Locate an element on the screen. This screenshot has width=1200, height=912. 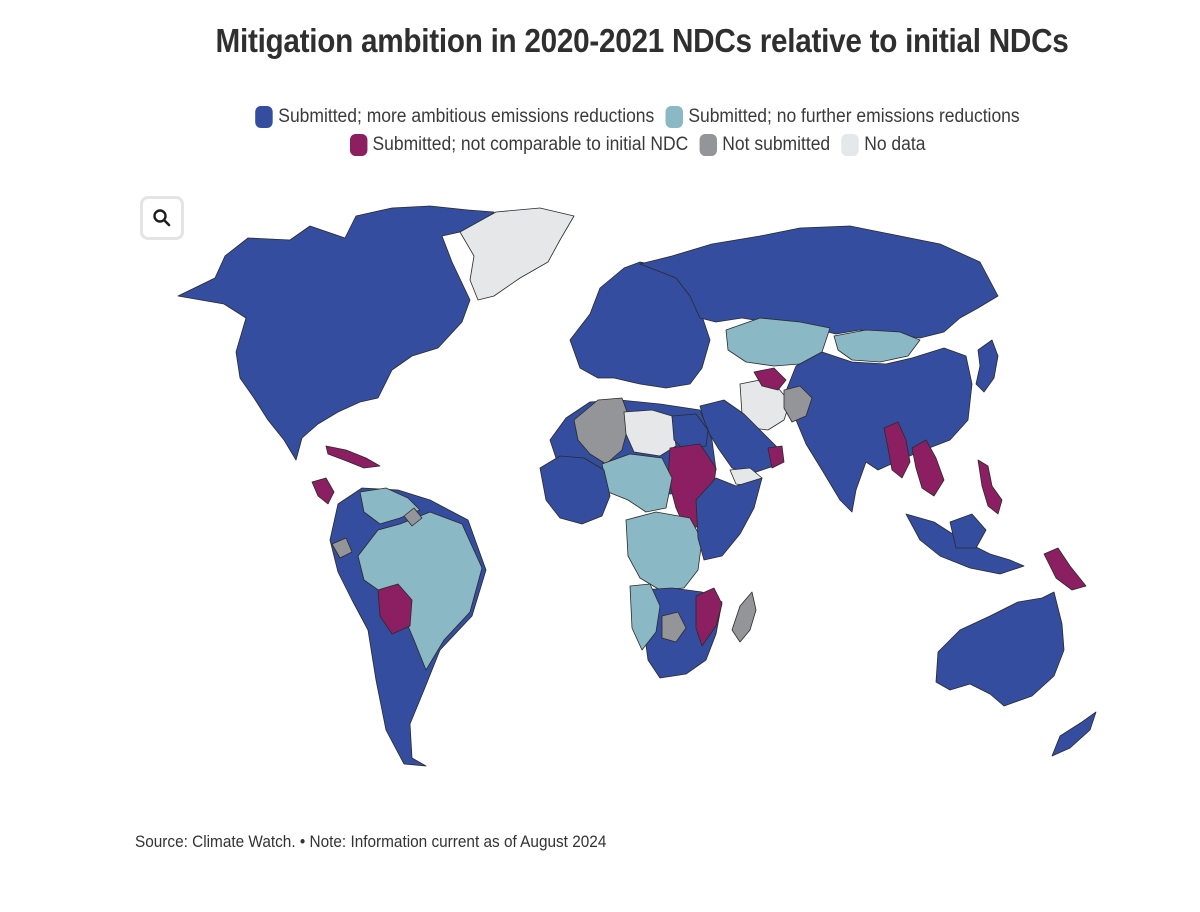
map-region-madagascar is located at coordinates (744, 617).